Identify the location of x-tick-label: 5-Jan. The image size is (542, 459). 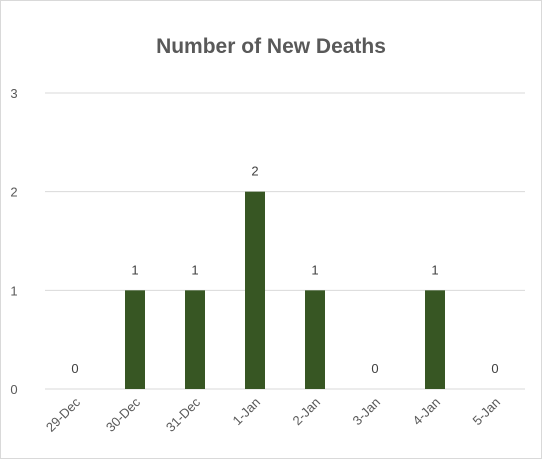
(487, 412).